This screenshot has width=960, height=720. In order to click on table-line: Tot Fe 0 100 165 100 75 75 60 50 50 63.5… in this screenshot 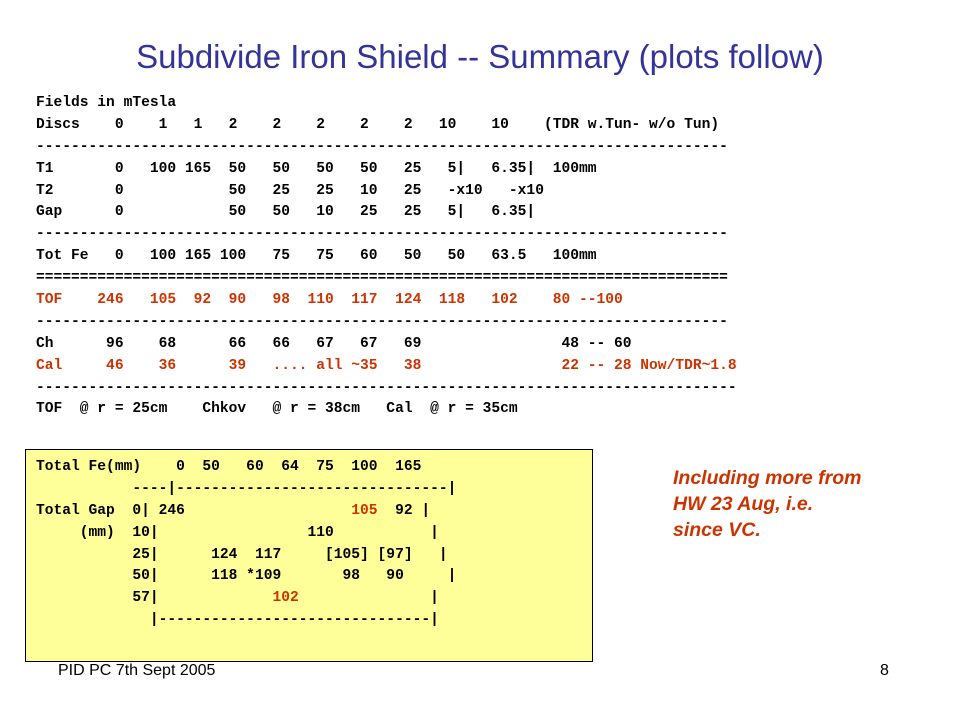, I will do `click(316, 256)`.